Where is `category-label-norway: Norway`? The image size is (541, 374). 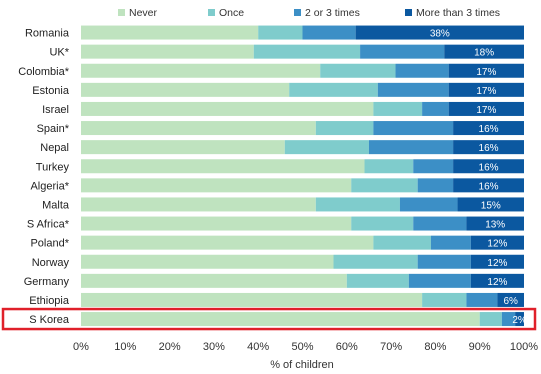
category-label-norway: Norway is located at coordinates (51, 263).